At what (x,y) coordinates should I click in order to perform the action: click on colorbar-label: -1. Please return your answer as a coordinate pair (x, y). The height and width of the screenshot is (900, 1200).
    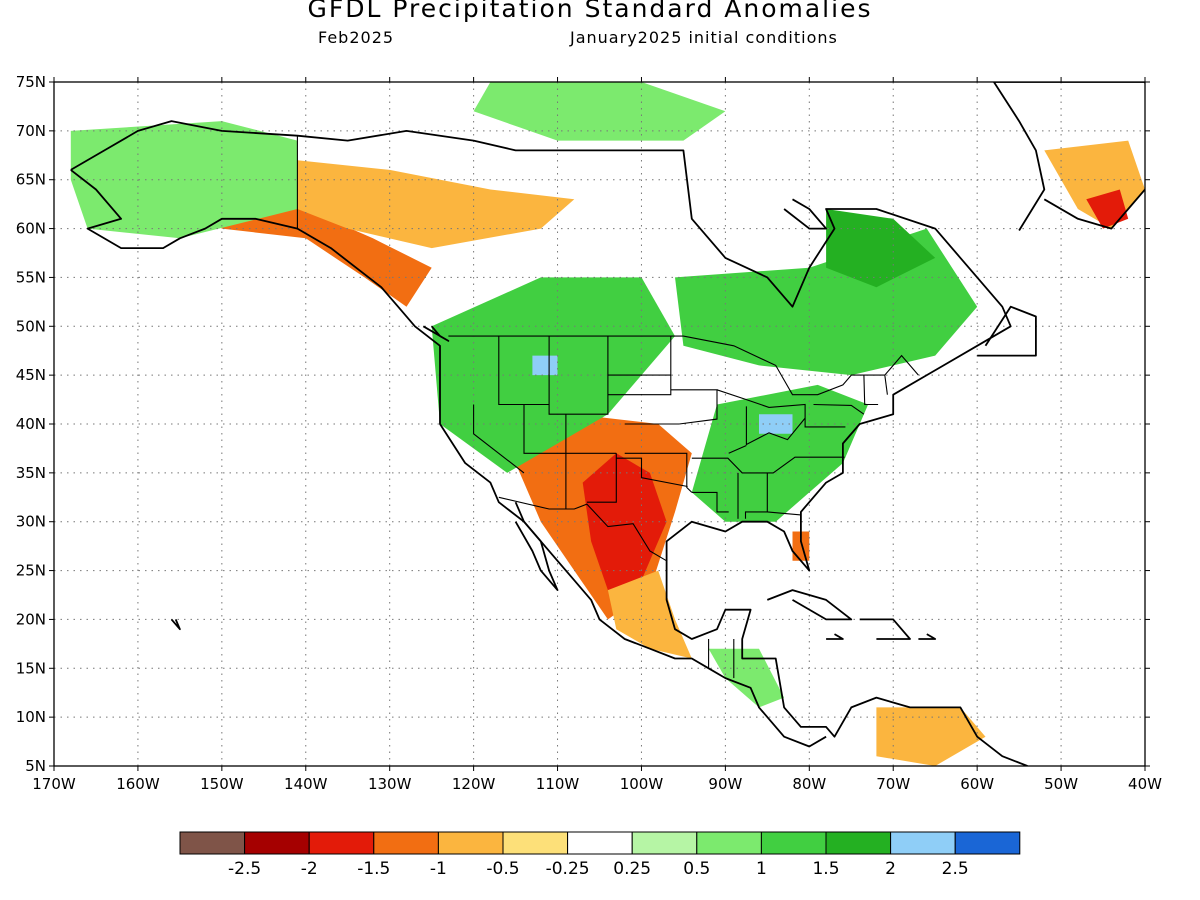
    Looking at the image, I should click on (438, 869).